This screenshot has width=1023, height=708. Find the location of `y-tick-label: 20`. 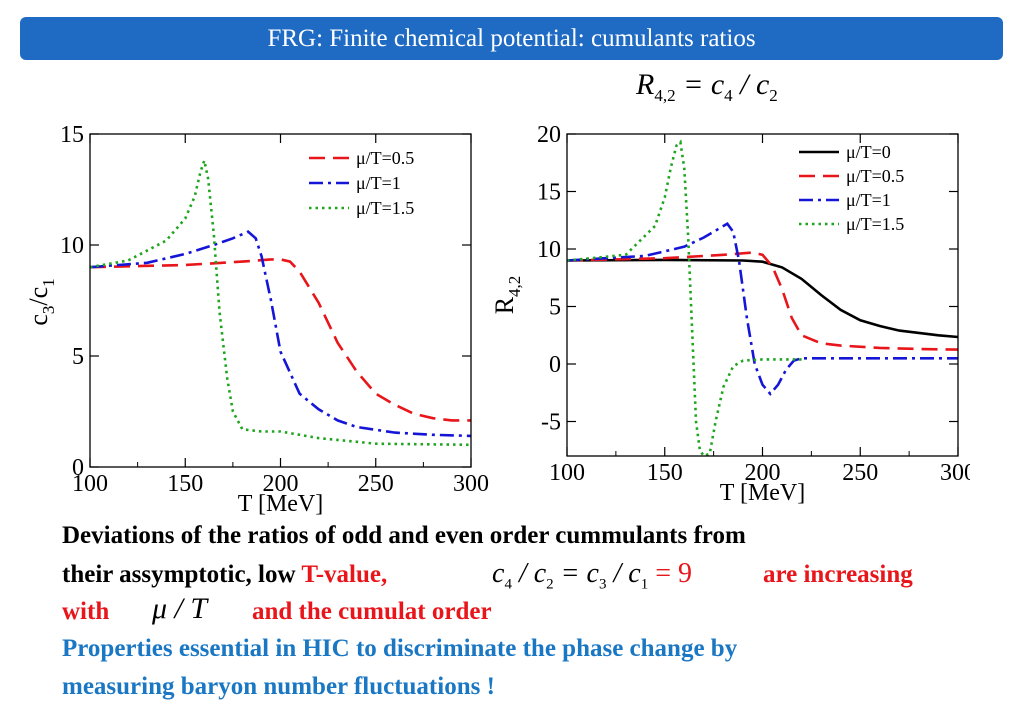

y-tick-label: 20 is located at coordinates (549, 135).